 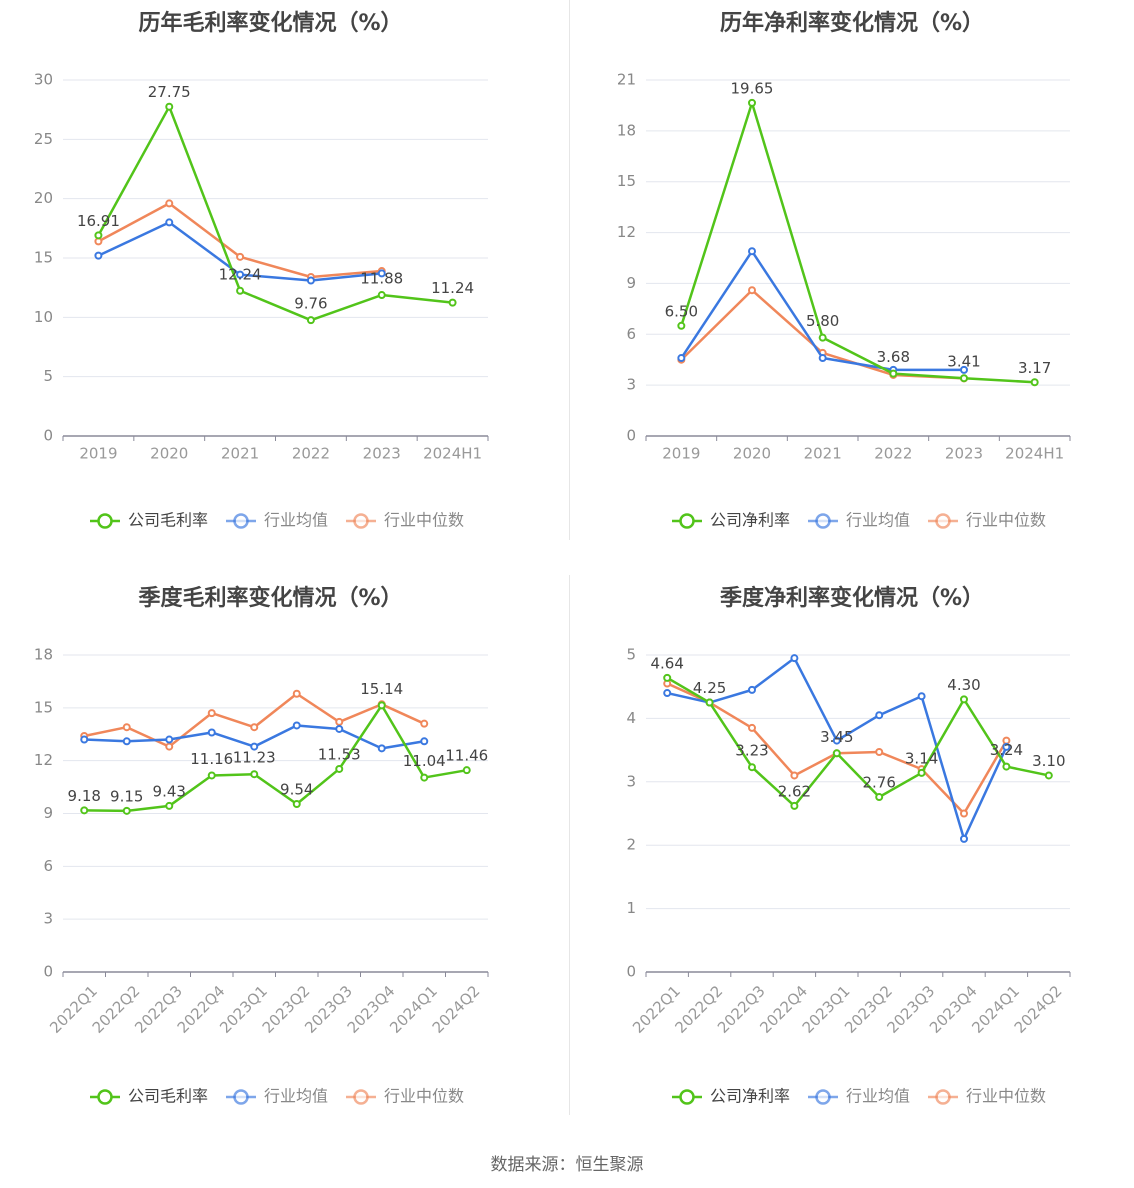 What do you see at coordinates (687, 521) in the screenshot?
I see `legend-marker-icon` at bounding box center [687, 521].